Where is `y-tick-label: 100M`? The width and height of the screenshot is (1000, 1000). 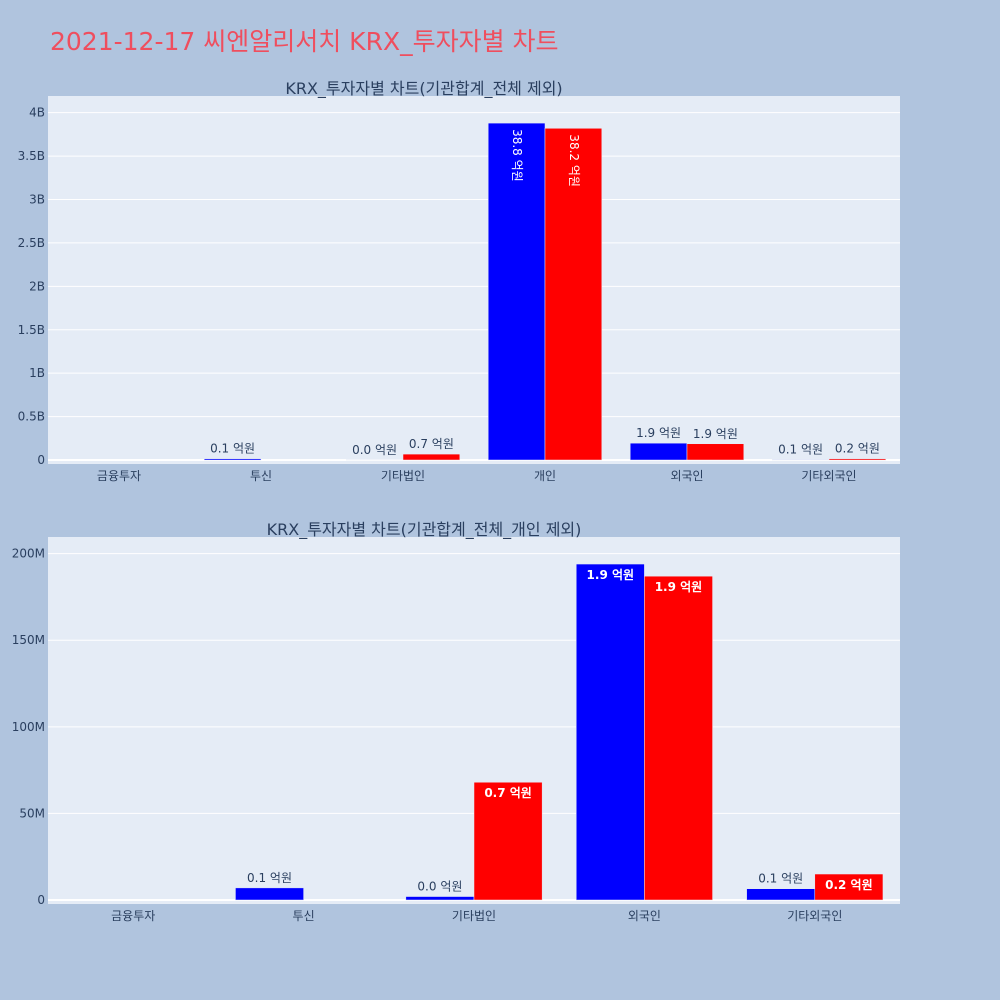
y-tick-label: 100M is located at coordinates (28, 727).